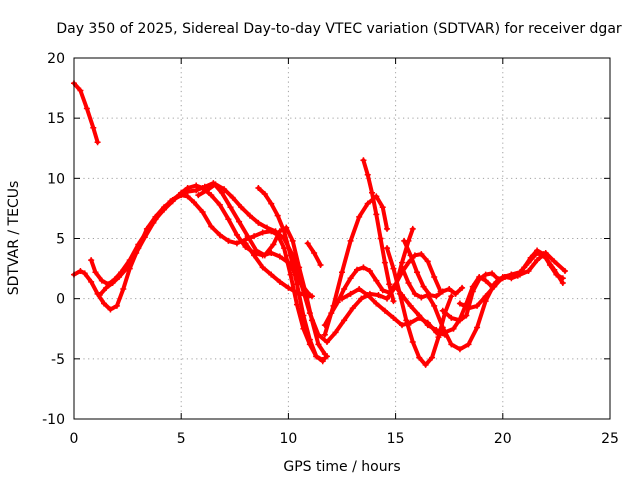 The image size is (640, 480). What do you see at coordinates (56, 59) in the screenshot?
I see `y-tick-label: 20` at bounding box center [56, 59].